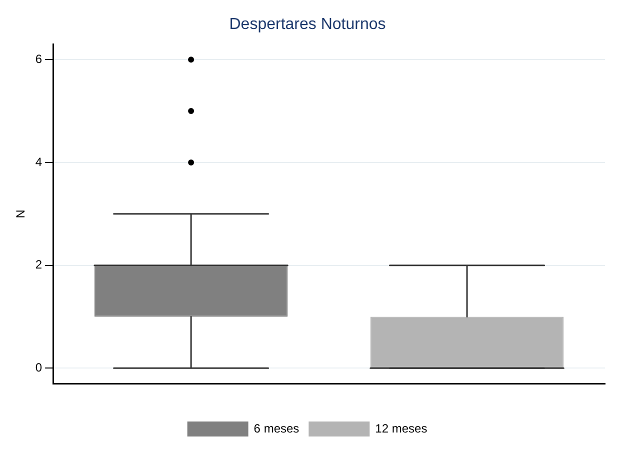 This screenshot has width=620, height=456. Describe the element at coordinates (21, 214) in the screenshot. I see `y-axis-title: N` at that location.